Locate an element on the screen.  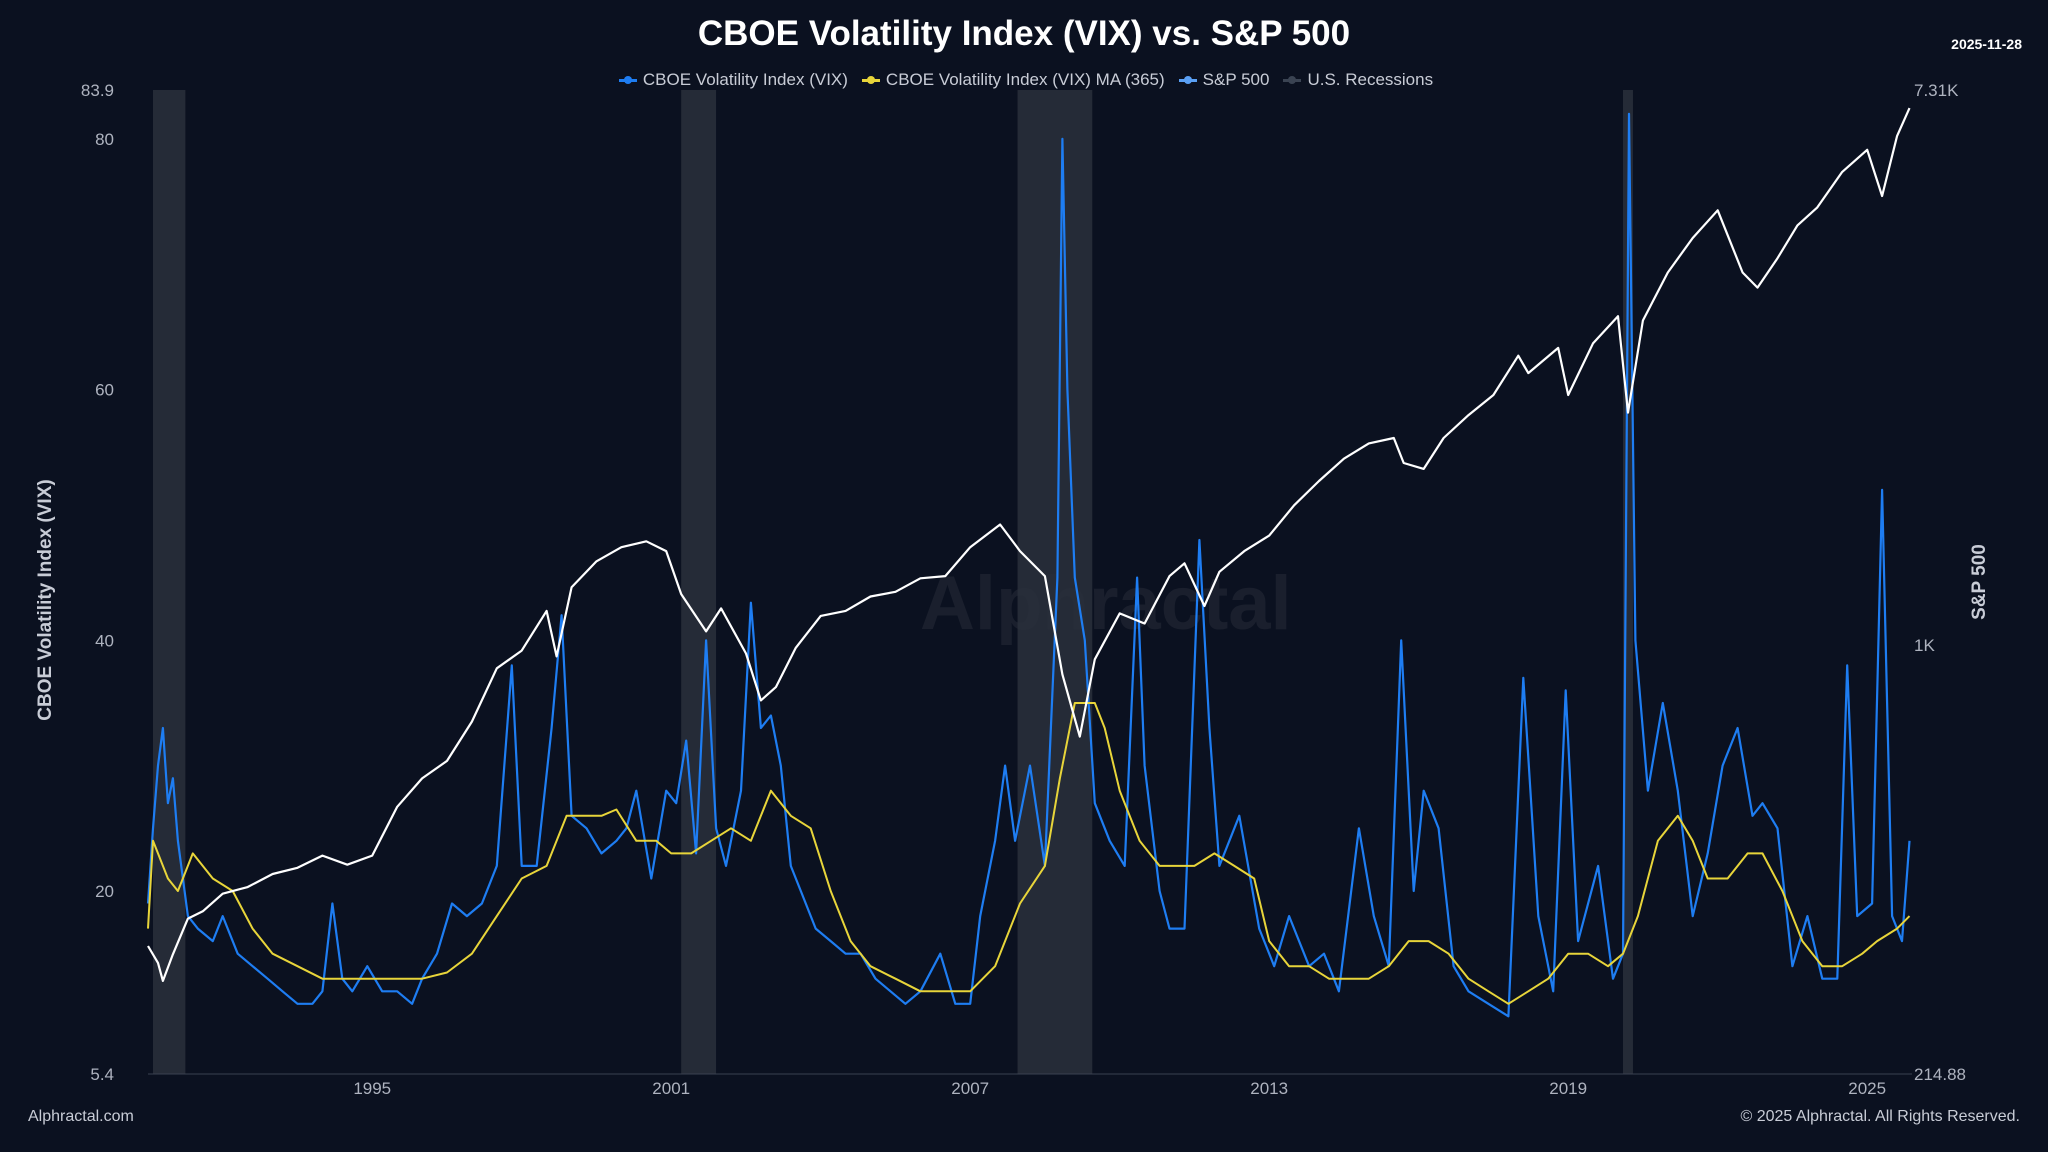
y-left-tick-label-5.4: 5.4 is located at coordinates (102, 1074).